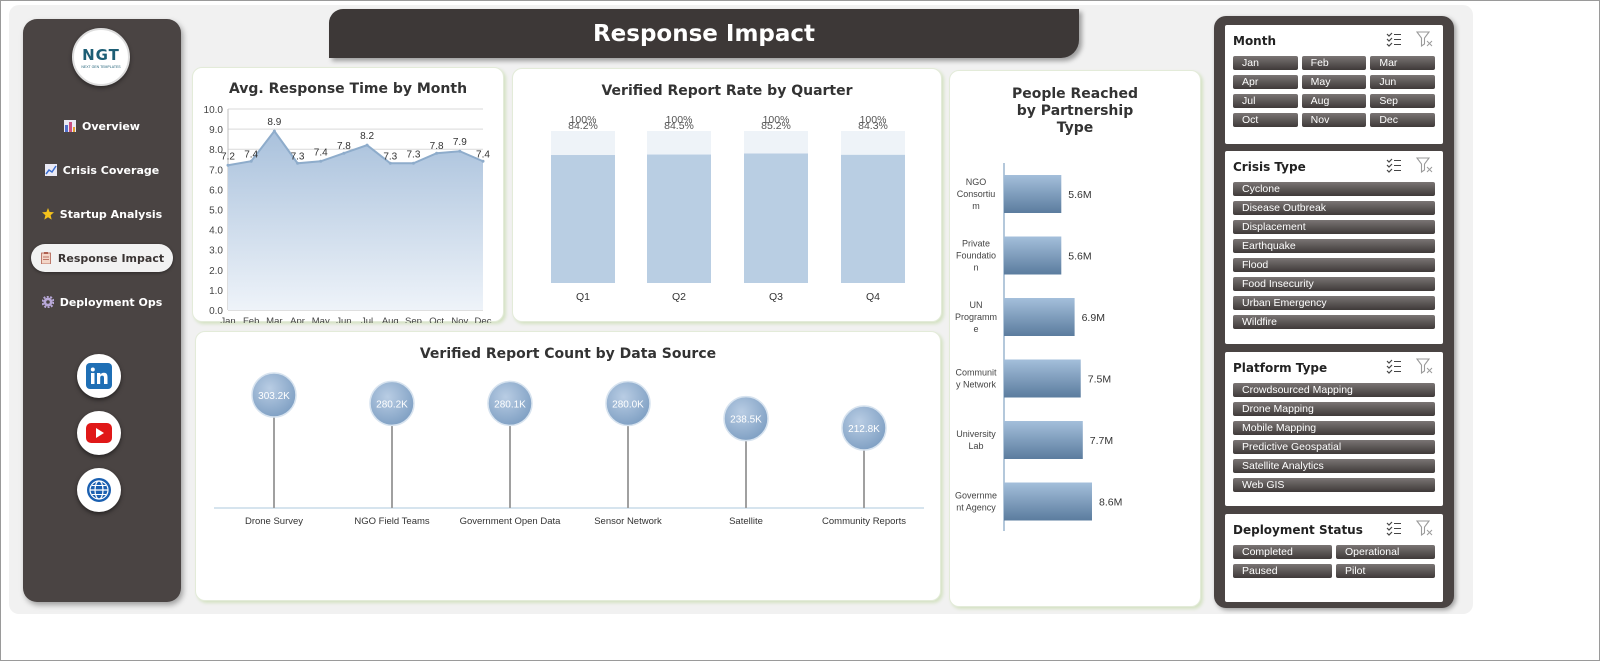 The width and height of the screenshot is (1600, 661). I want to click on slicer-item: Pilot, so click(1385, 571).